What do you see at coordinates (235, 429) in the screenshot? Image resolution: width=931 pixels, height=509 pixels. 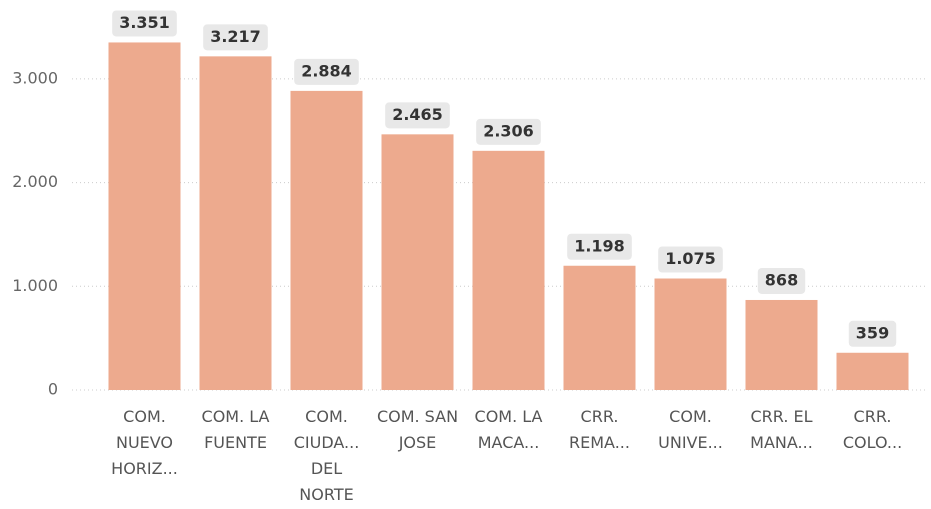 I see `x-tick-label: COM. LA FUENTE` at bounding box center [235, 429].